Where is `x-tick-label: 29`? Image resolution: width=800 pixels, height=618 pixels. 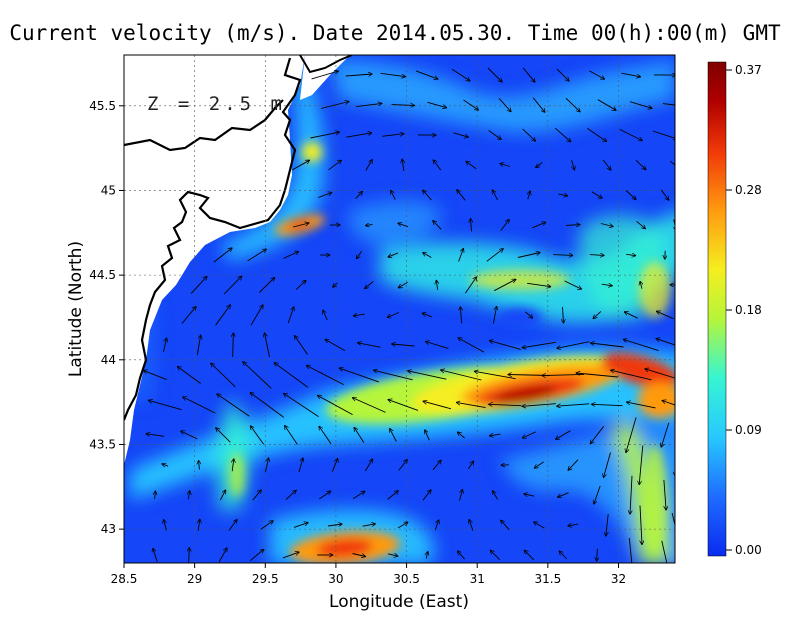 x-tick-label: 29 is located at coordinates (194, 579).